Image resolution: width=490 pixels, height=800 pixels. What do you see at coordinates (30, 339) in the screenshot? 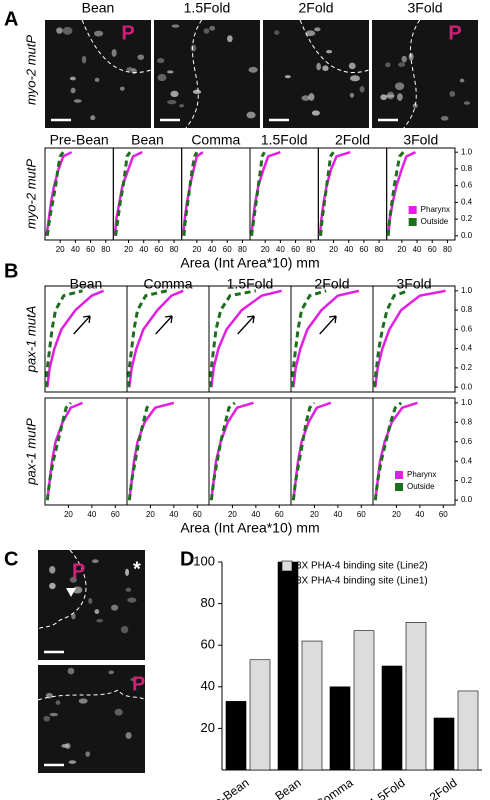
I see `row-label: pax-1 mutA` at bounding box center [30, 339].